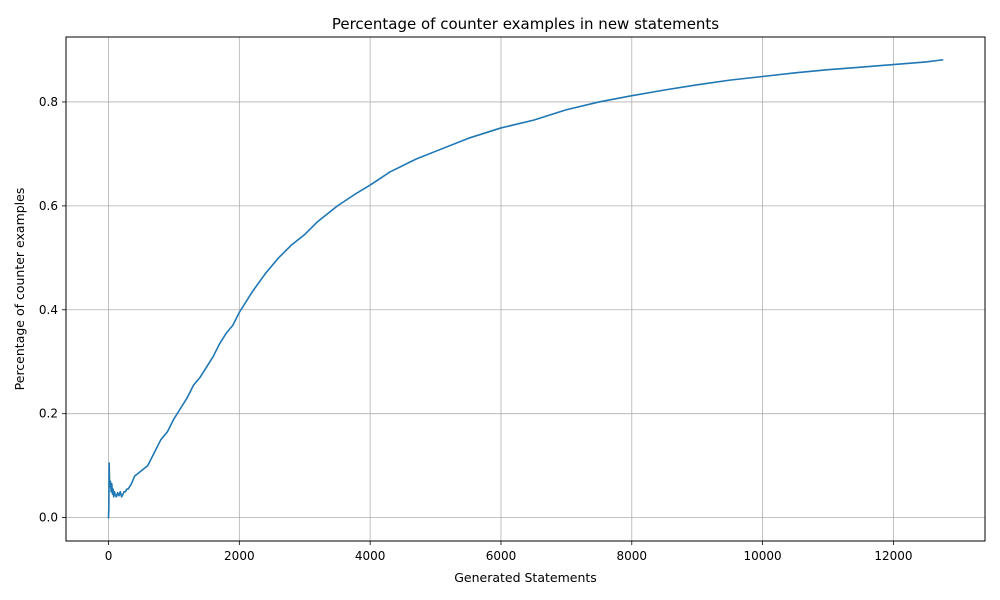 This screenshot has height=600, width=1000. Describe the element at coordinates (763, 556) in the screenshot. I see `x-tick-label: 10000` at that location.